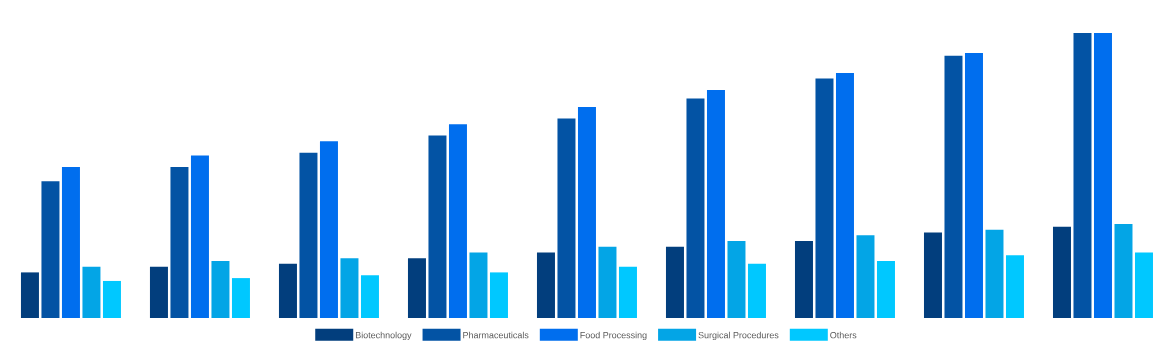  What do you see at coordinates (843, 335) in the screenshot?
I see `legend-label: Others` at bounding box center [843, 335].